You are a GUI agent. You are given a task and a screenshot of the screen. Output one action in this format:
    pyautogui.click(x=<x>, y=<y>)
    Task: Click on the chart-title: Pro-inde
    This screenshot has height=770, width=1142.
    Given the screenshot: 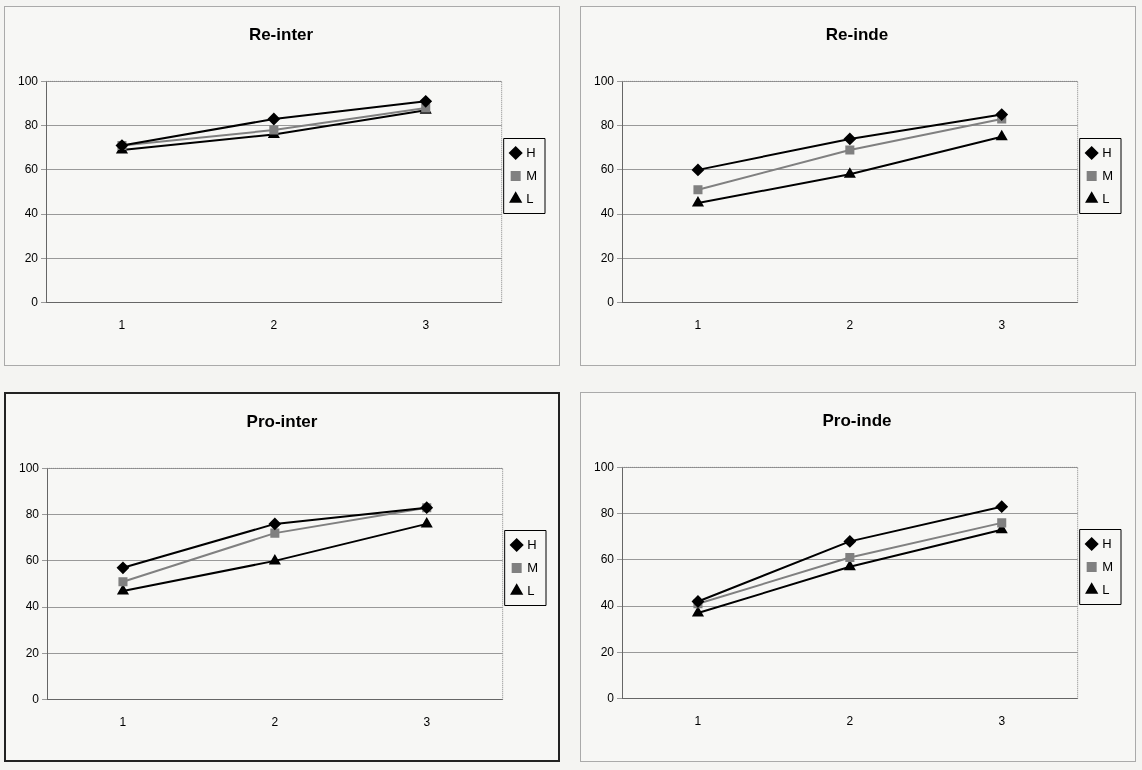 What is the action you would take?
    pyautogui.click(x=857, y=420)
    